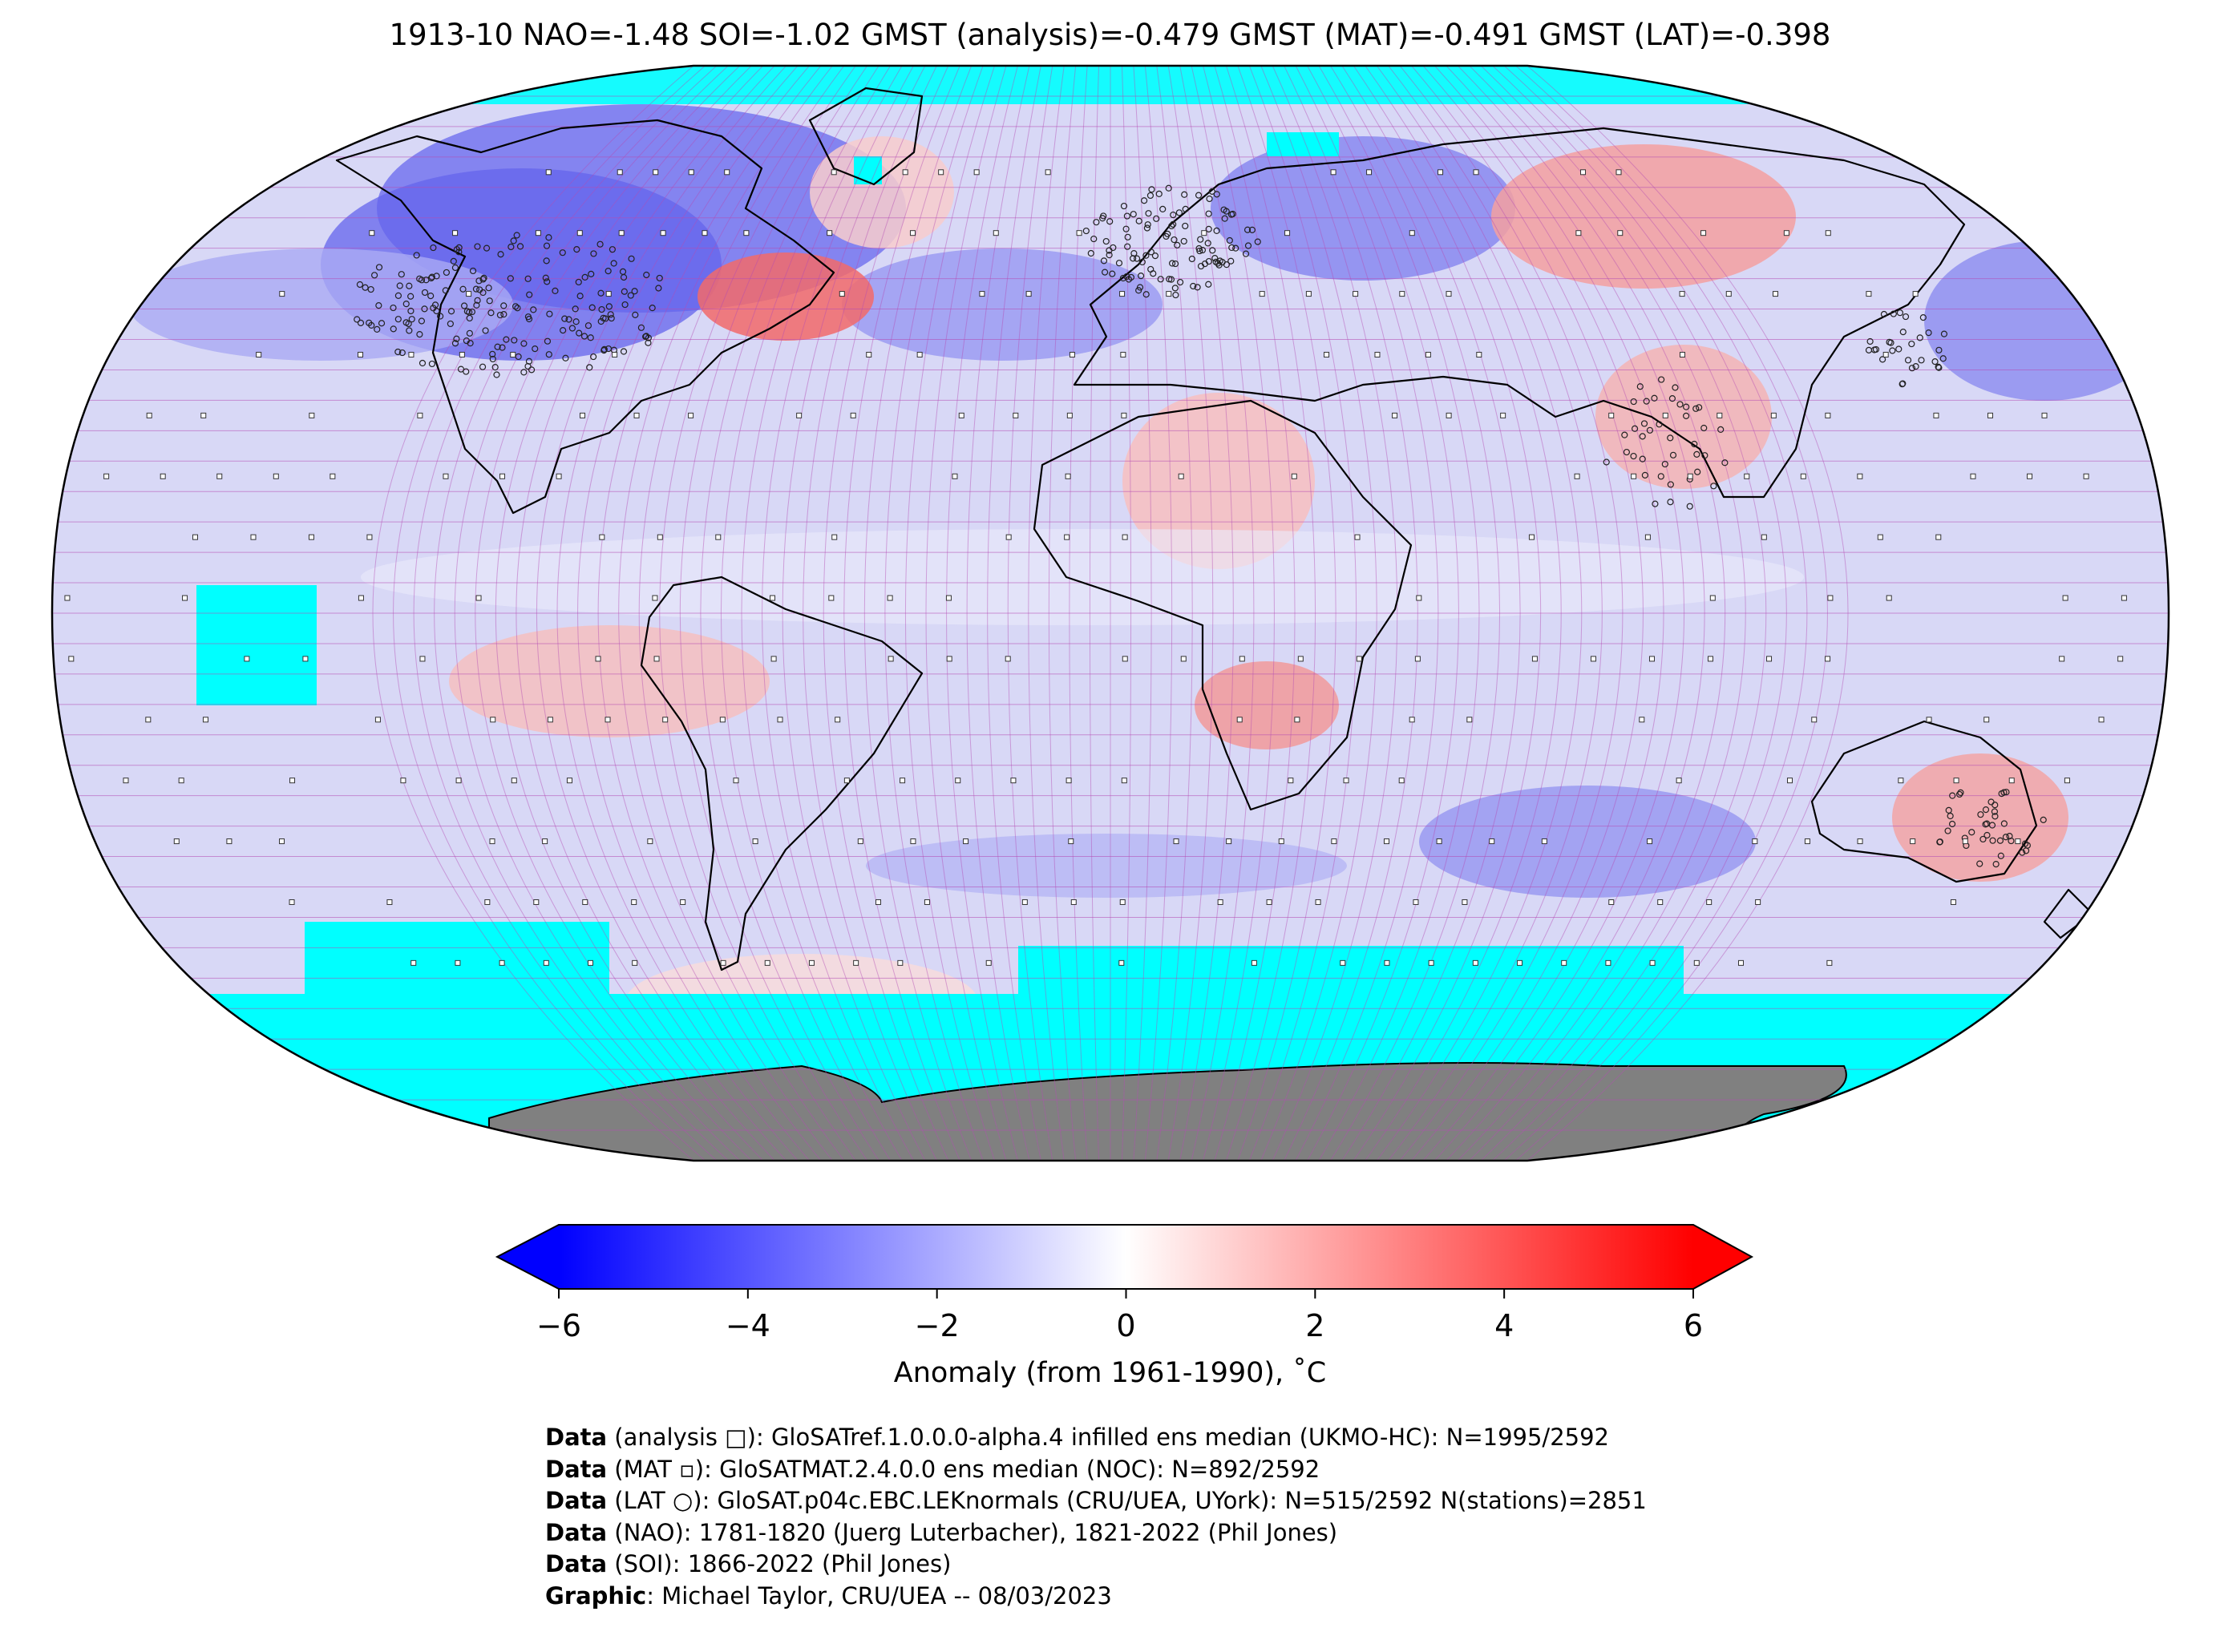 The image size is (2220, 1652). Describe the element at coordinates (257, 645) in the screenshot. I see `central-pacific-no-data` at that location.